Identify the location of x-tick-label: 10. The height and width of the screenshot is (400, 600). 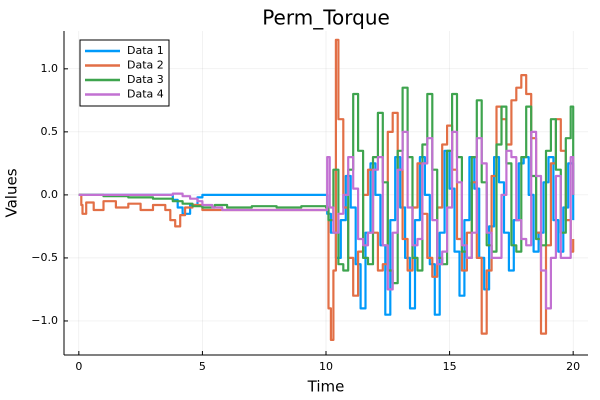
(326, 366).